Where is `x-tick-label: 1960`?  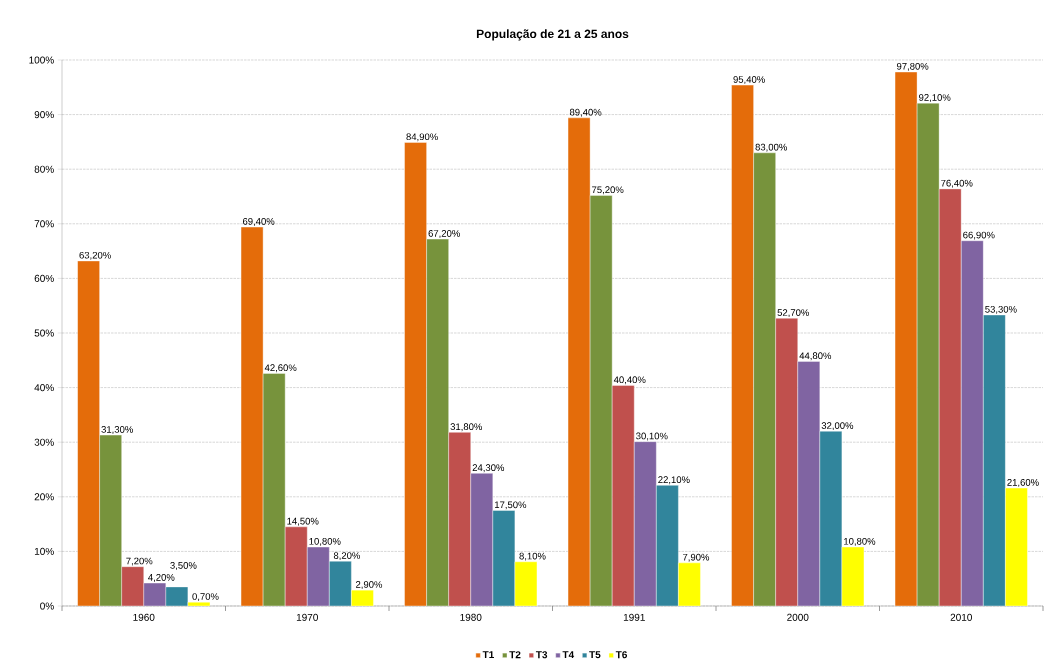 x-tick-label: 1960 is located at coordinates (144, 617).